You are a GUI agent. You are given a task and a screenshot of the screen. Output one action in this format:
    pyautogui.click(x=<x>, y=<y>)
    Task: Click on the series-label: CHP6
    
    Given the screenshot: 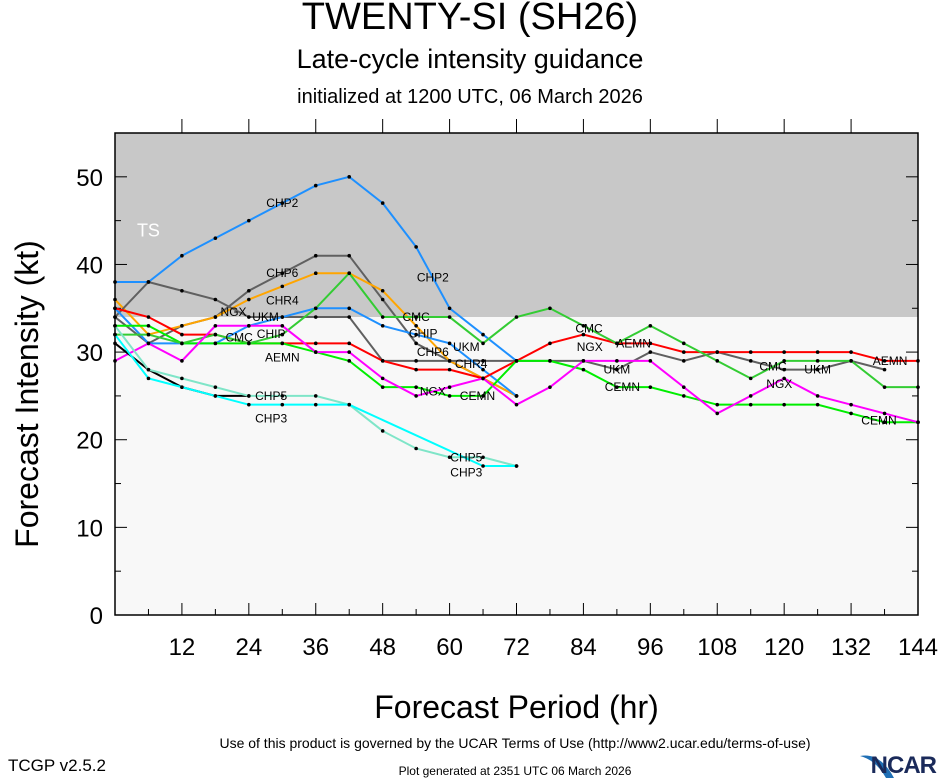 What is the action you would take?
    pyautogui.click(x=433, y=352)
    